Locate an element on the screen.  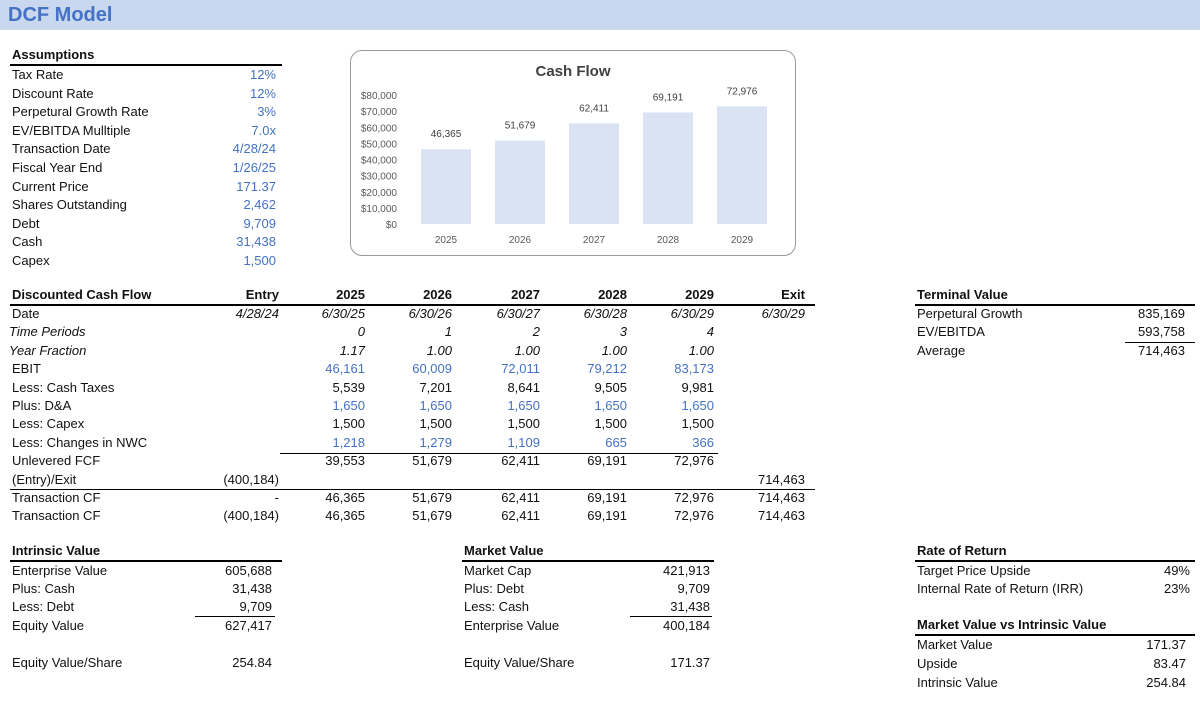
rate-of-return-header: Rate of Return is located at coordinates (962, 550).